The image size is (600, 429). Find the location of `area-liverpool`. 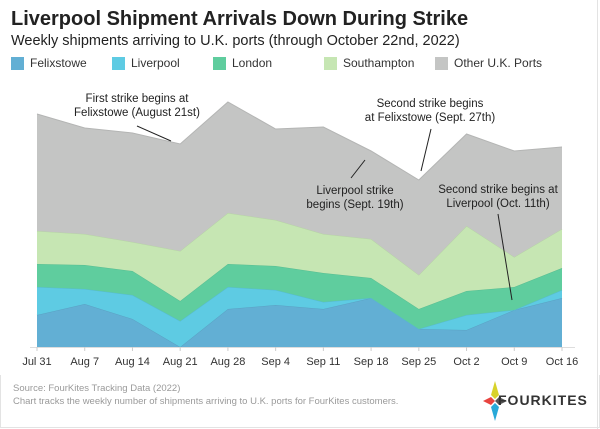

area-liverpool is located at coordinates (299, 317).